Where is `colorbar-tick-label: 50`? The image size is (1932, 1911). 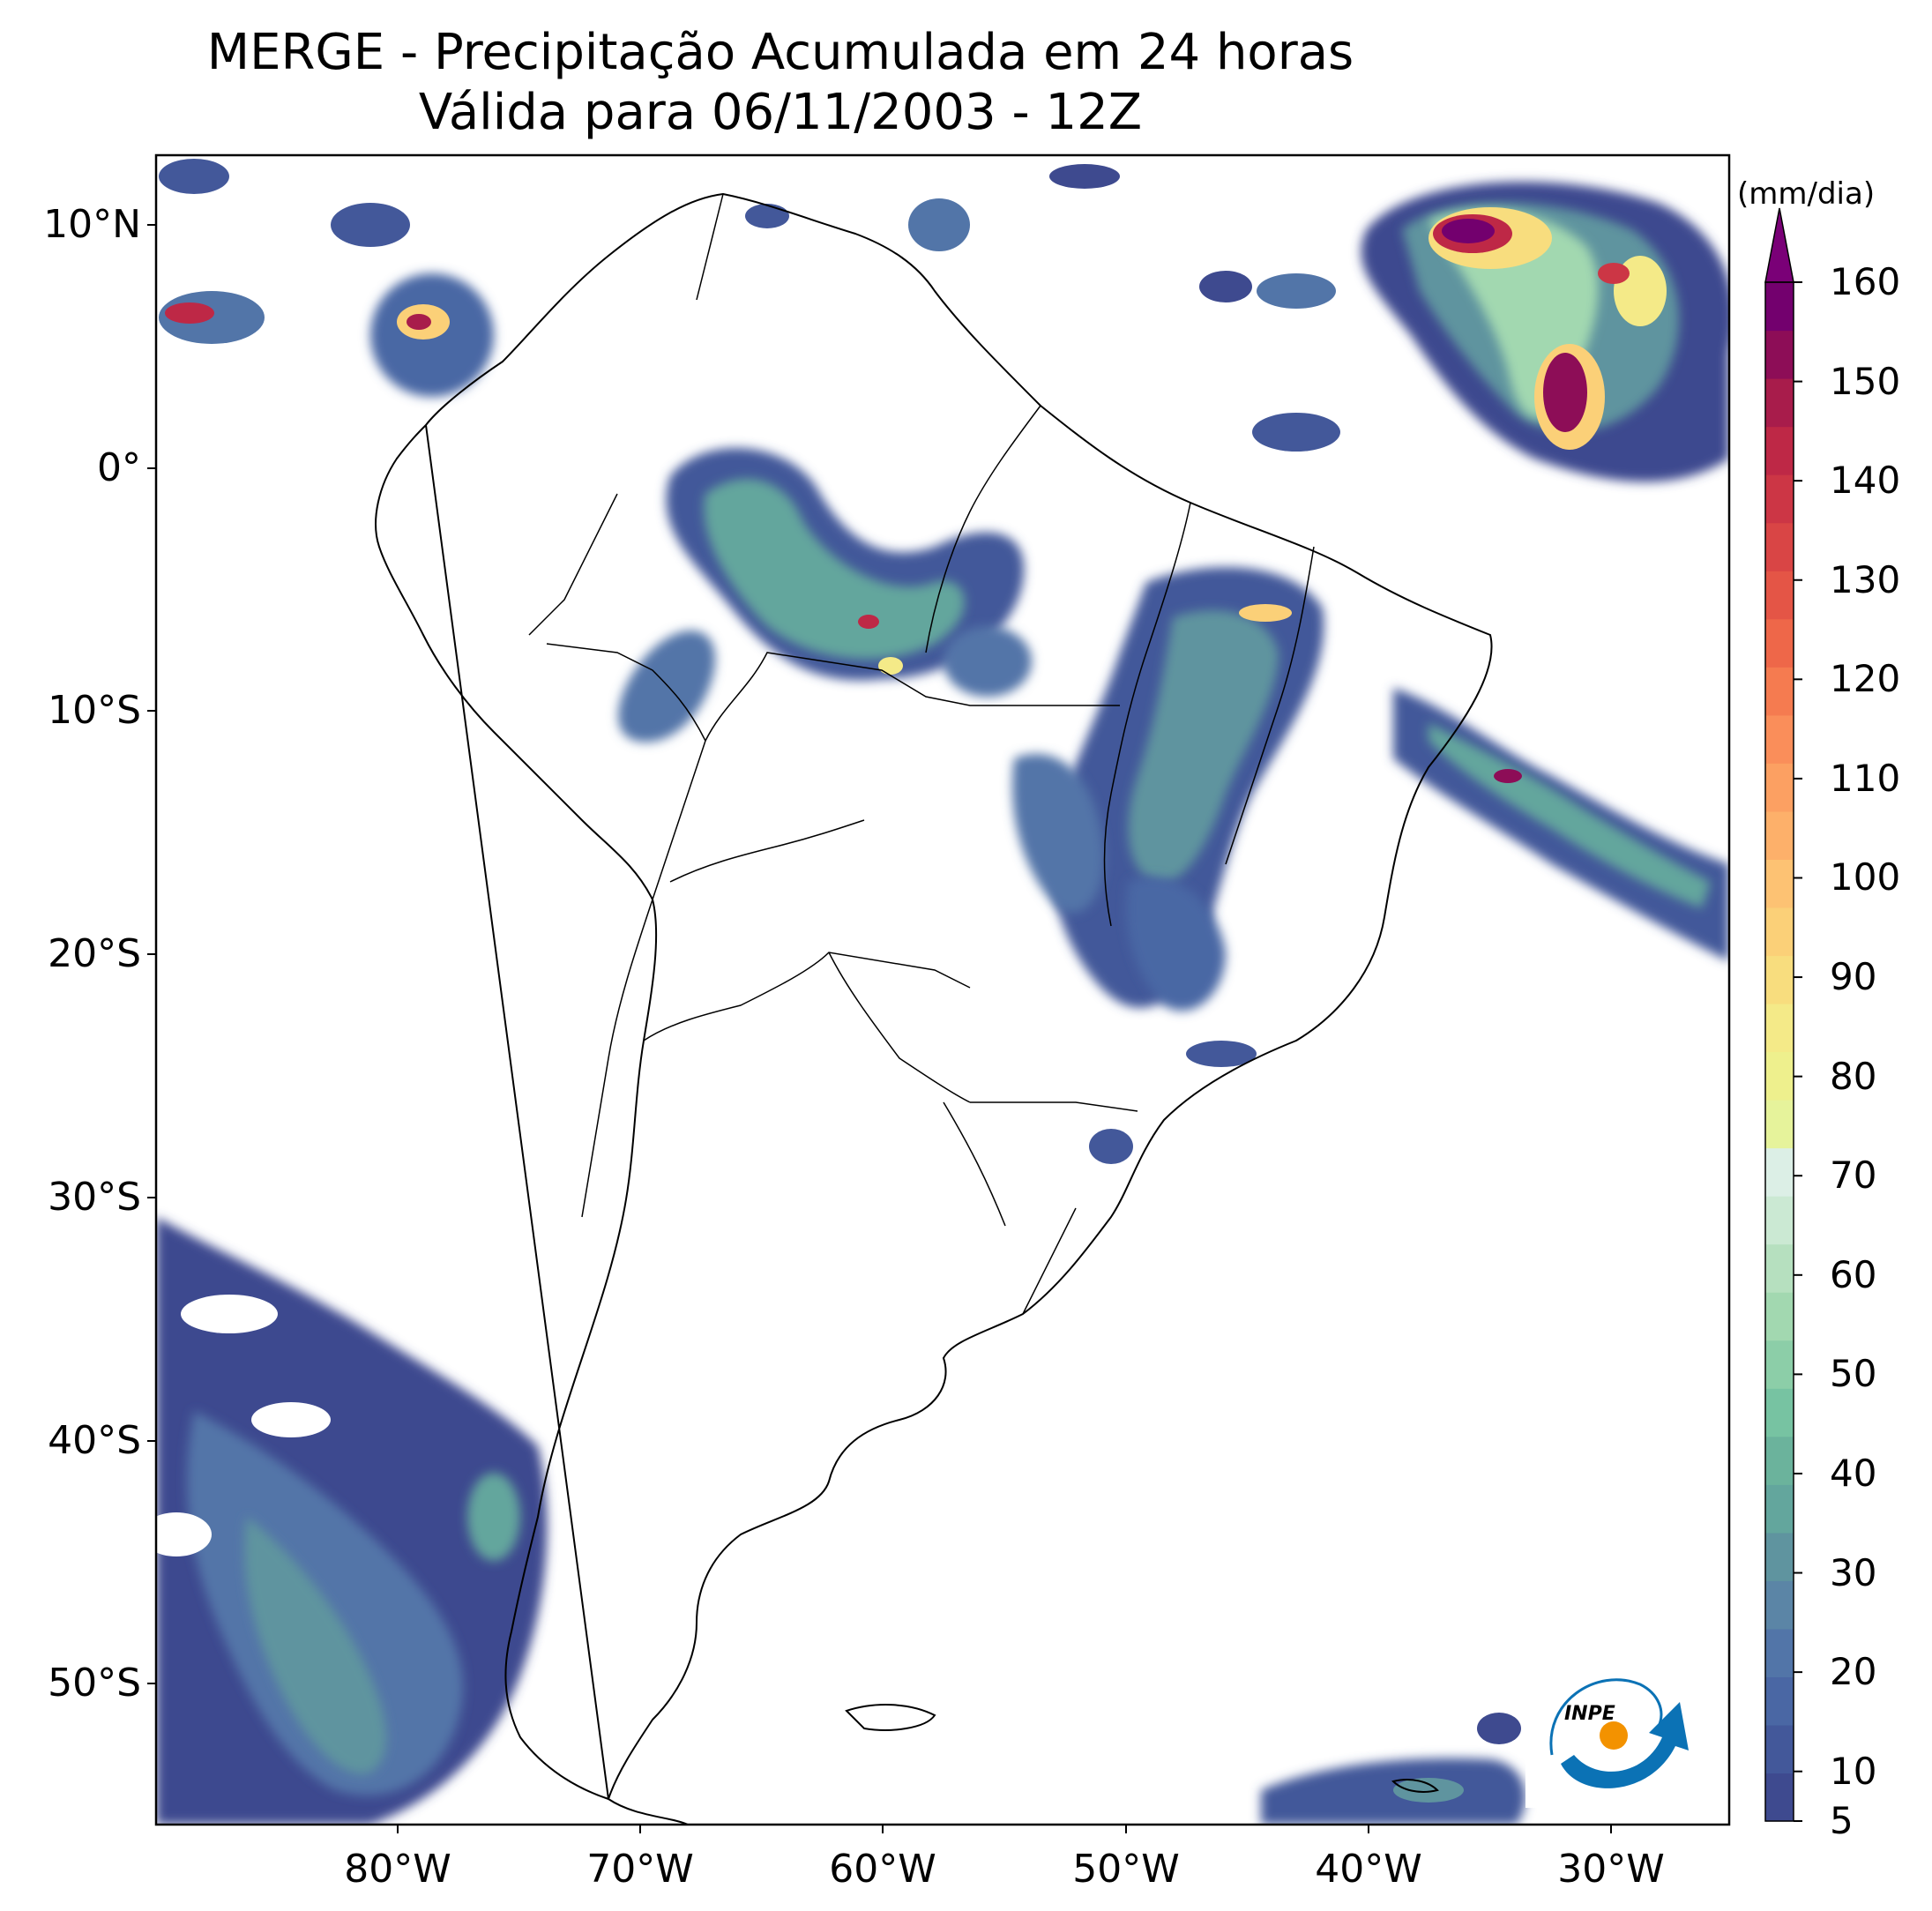
colorbar-tick-label: 50 is located at coordinates (1853, 1374).